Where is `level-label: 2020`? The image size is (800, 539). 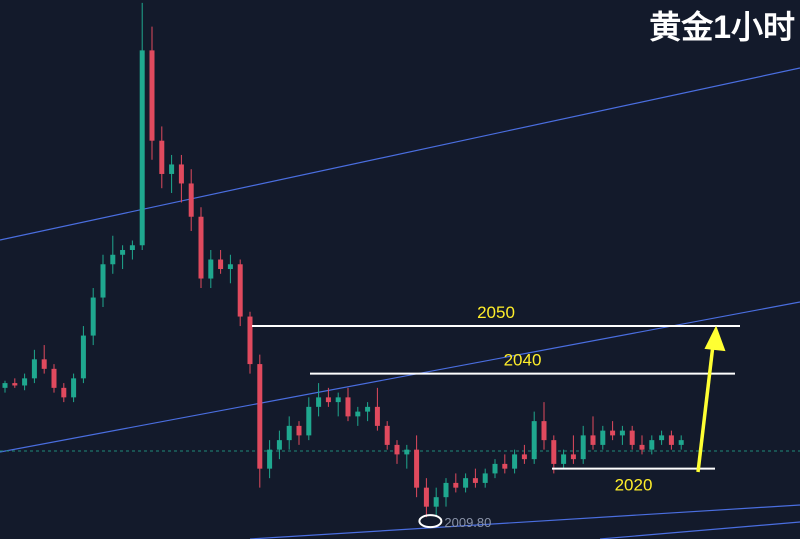
level-label: 2020 is located at coordinates (634, 485).